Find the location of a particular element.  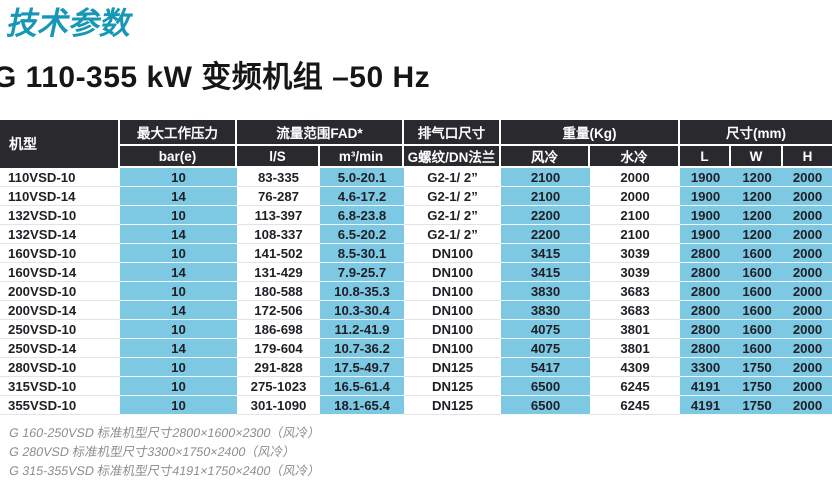

spec-cell: 10.3-30.4 is located at coordinates (362, 310).